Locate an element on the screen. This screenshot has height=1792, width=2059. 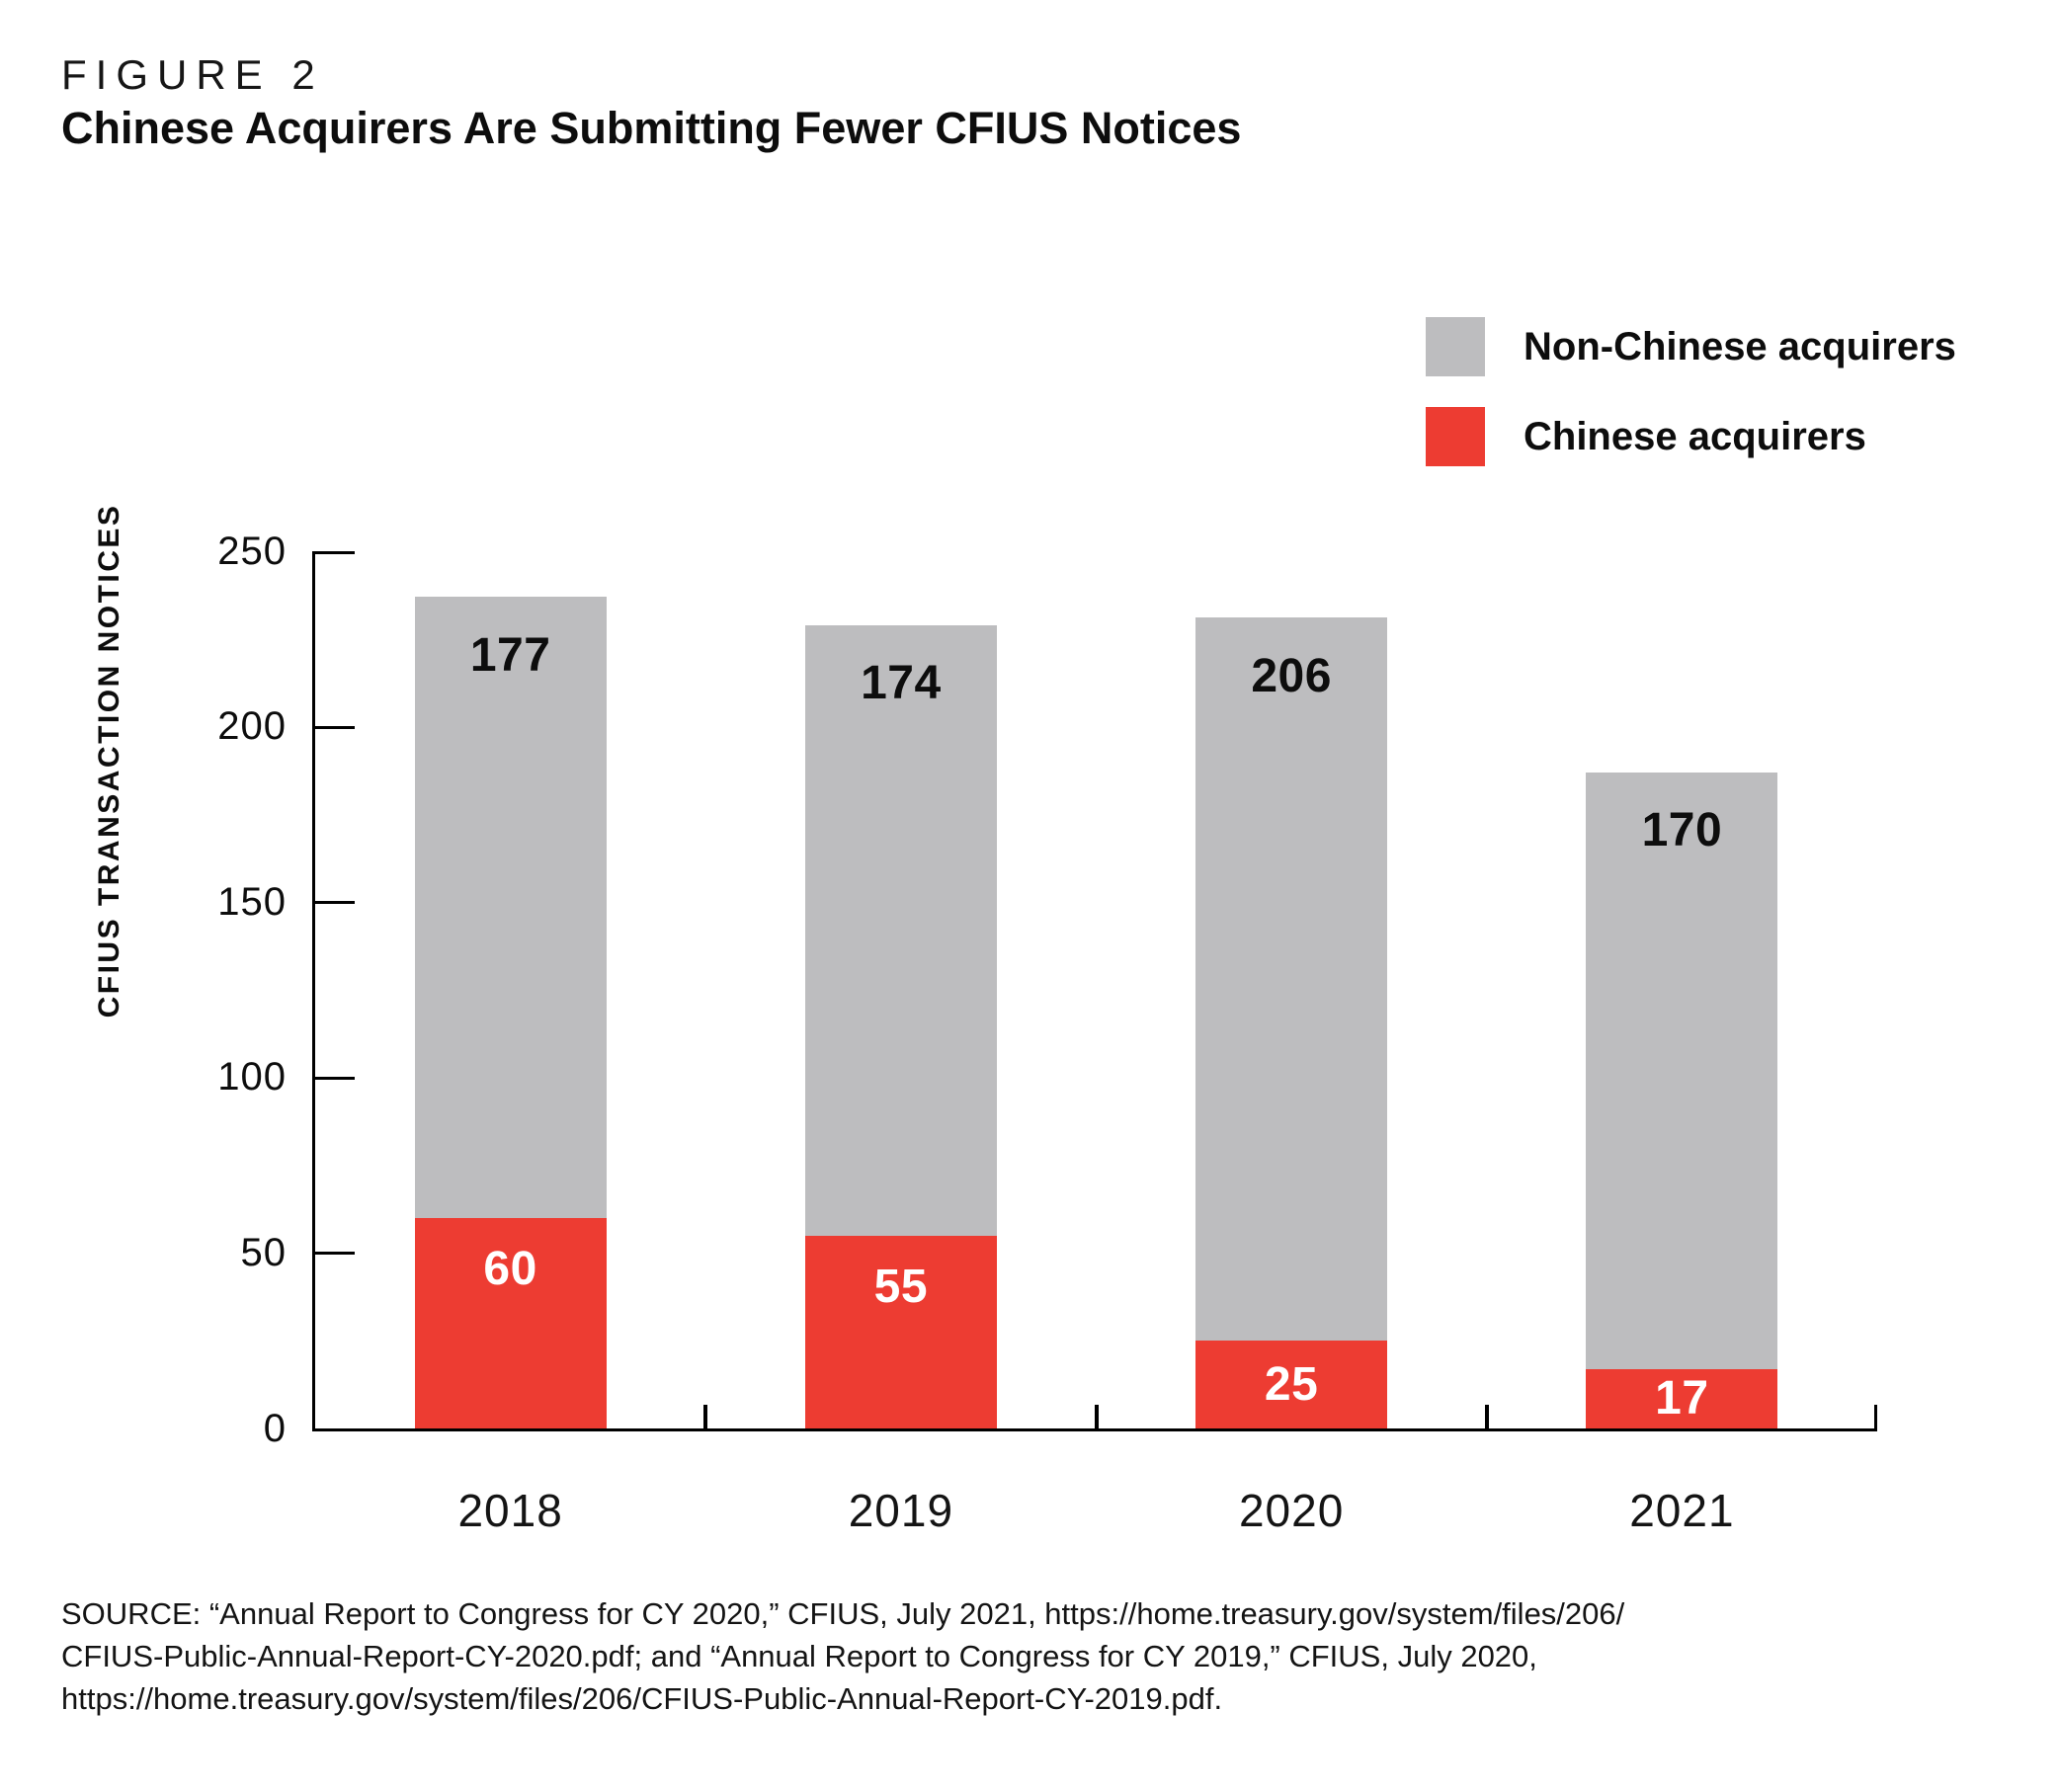
legend-item-chinese: Chinese acquirers is located at coordinates (1646, 437).